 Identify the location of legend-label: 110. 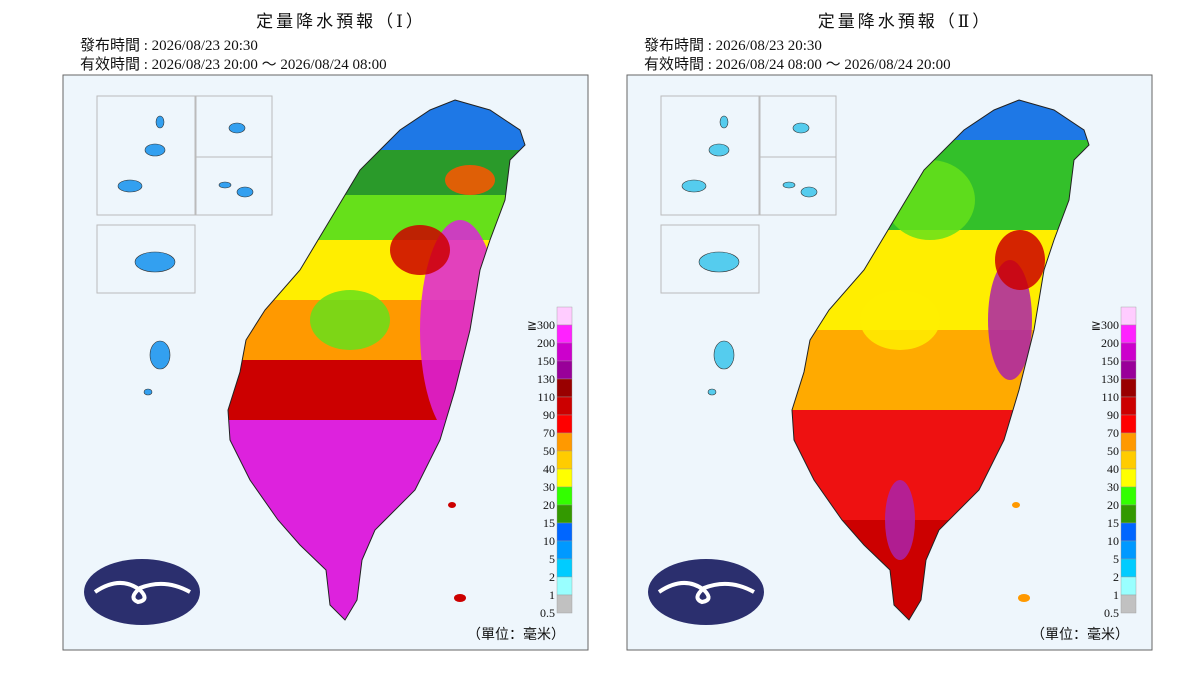
(546, 397).